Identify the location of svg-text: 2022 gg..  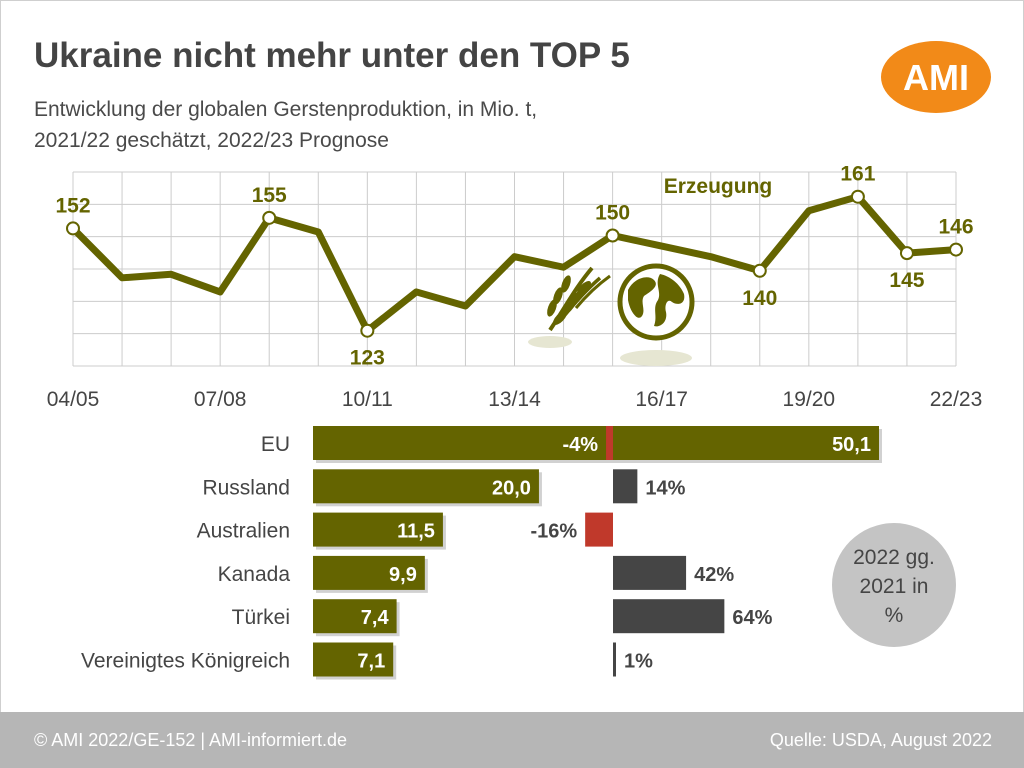
(894, 557).